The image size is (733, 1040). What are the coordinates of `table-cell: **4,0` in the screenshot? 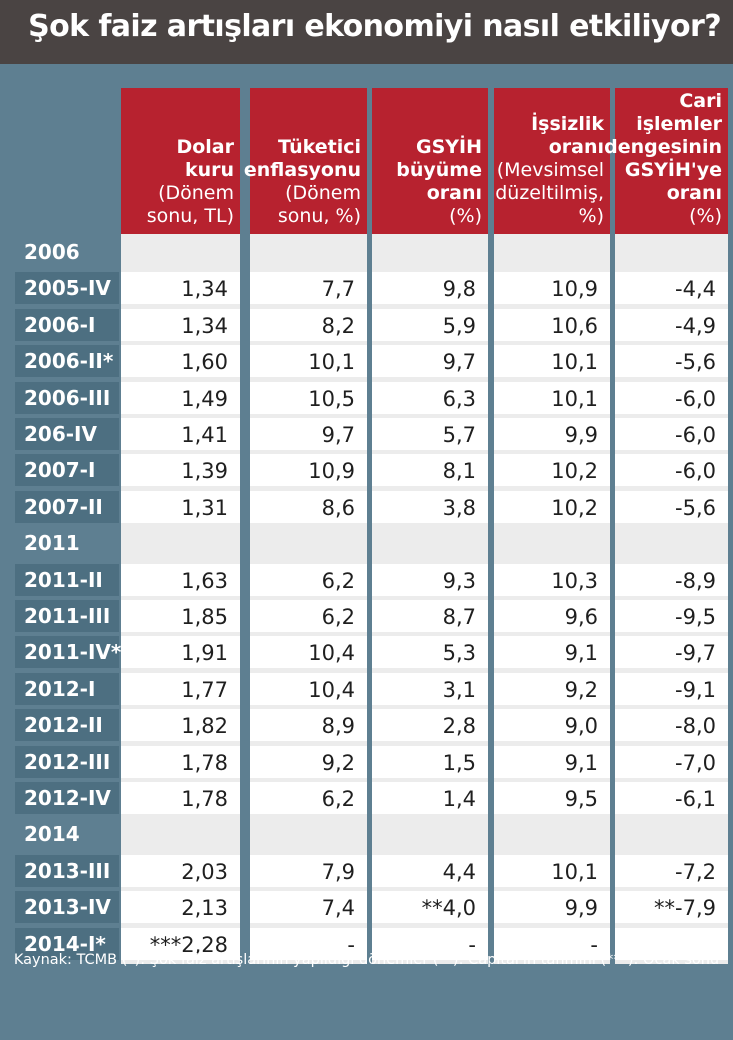 It's located at (430, 907).